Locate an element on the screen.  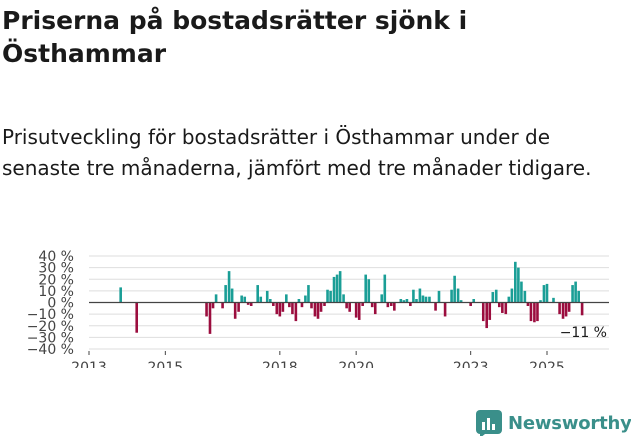
x-tick-label: 2023 is located at coordinates (471, 364).